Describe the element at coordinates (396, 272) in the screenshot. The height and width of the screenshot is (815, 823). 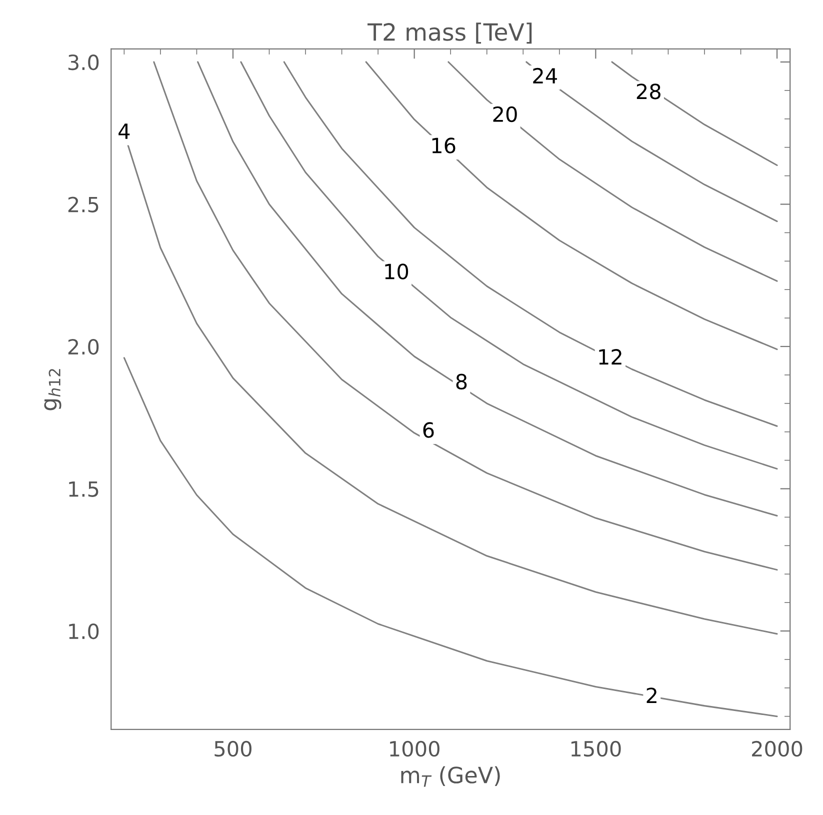
I see `annotation: 10` at that location.